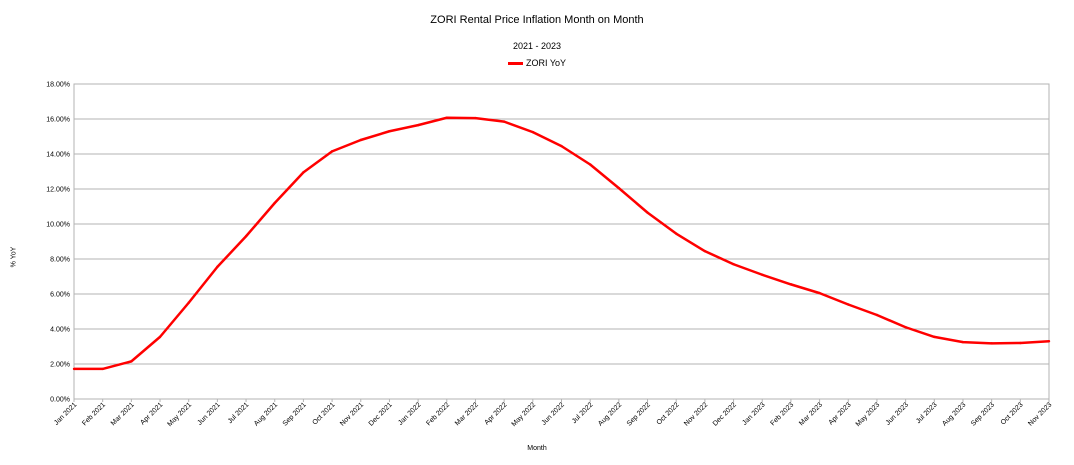 The height and width of the screenshot is (465, 1074). Describe the element at coordinates (496, 413) in the screenshot. I see `x-tick-label: Apr 2022` at that location.